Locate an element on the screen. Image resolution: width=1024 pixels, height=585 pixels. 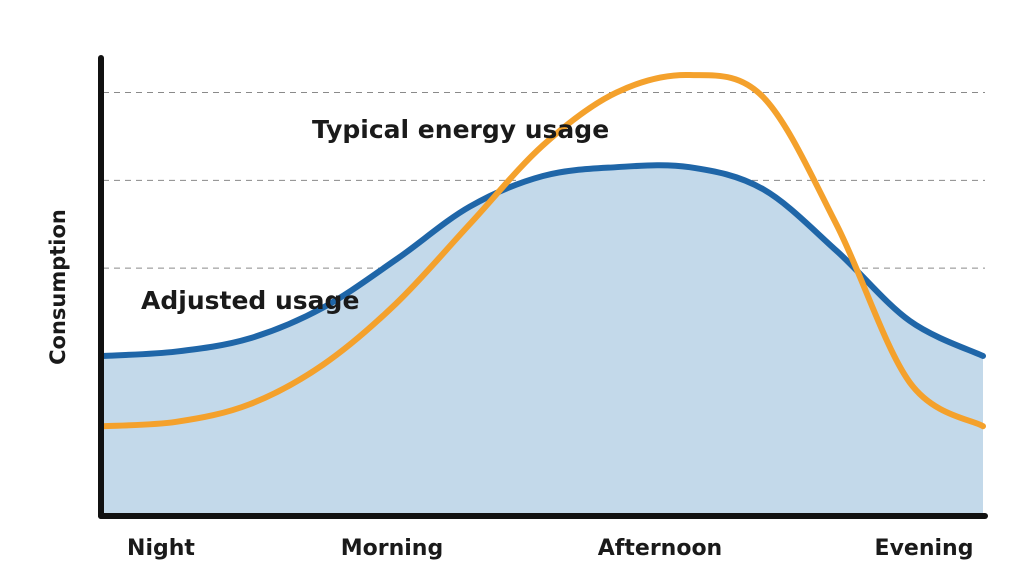
series-label-adjusted: Adjusted usage is located at coordinates (250, 300).